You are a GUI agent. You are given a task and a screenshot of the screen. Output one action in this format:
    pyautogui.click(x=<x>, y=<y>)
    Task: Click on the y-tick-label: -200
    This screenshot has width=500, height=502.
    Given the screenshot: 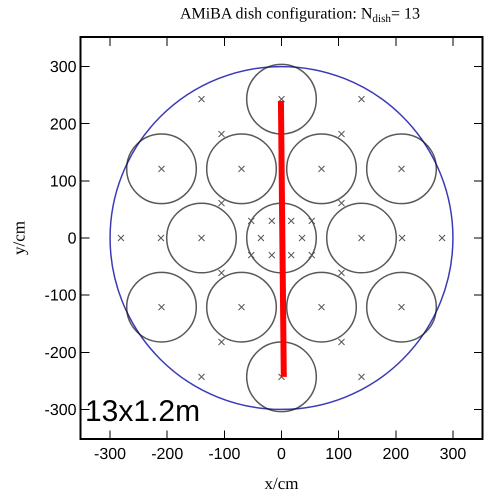 What is the action you would take?
    pyautogui.click(x=60, y=353)
    